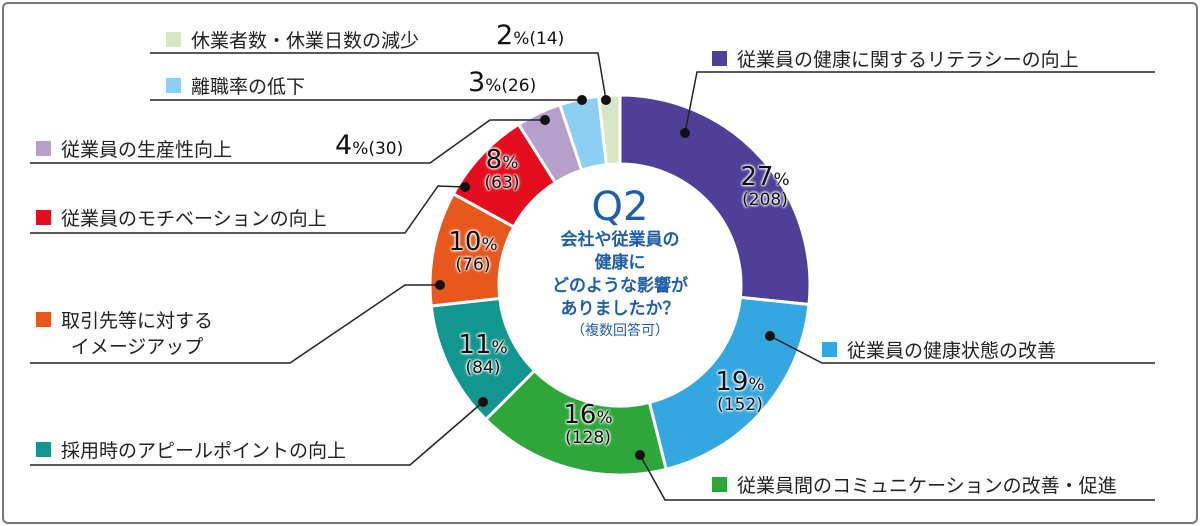 The width and height of the screenshot is (1200, 526). I want to click on data-label-1: 19% (152), so click(740, 391).